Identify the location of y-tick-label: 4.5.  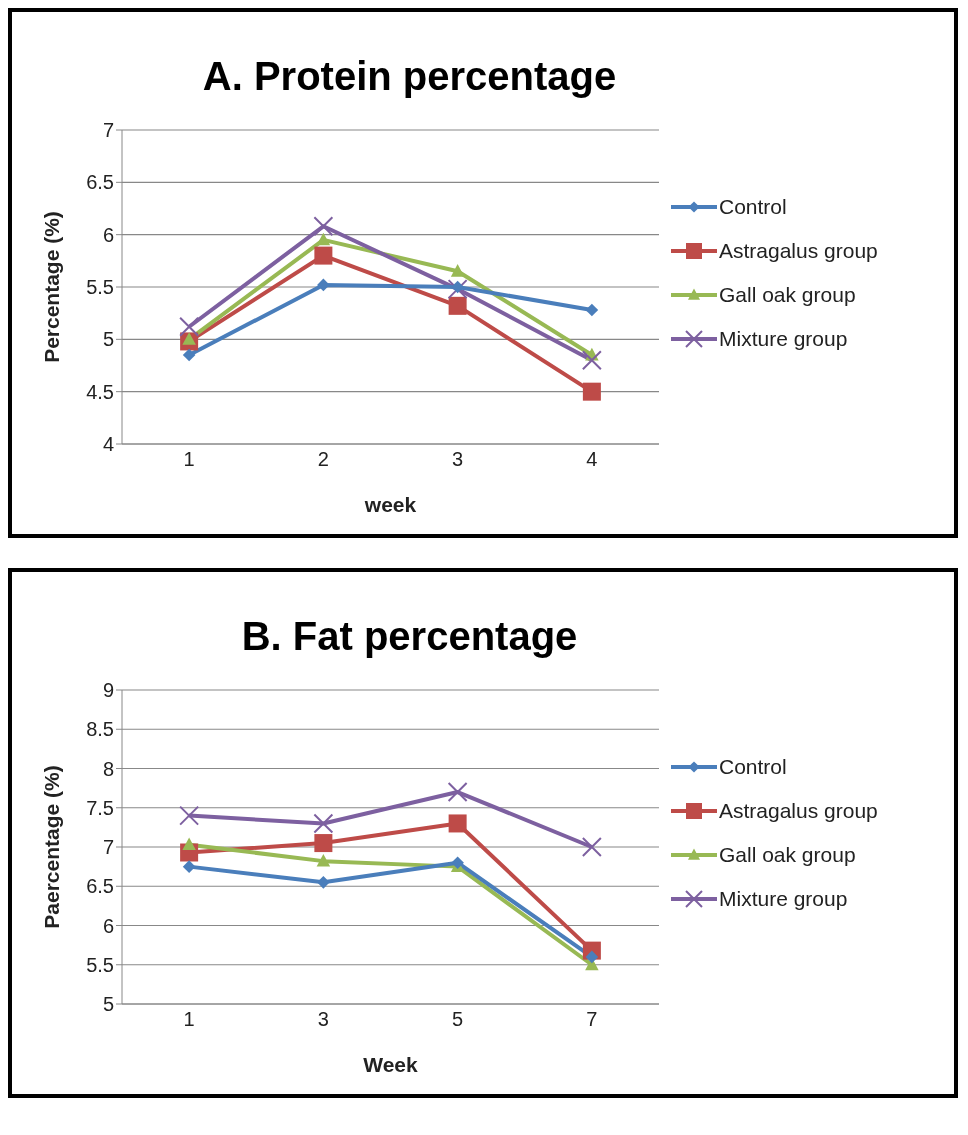
(100, 391).